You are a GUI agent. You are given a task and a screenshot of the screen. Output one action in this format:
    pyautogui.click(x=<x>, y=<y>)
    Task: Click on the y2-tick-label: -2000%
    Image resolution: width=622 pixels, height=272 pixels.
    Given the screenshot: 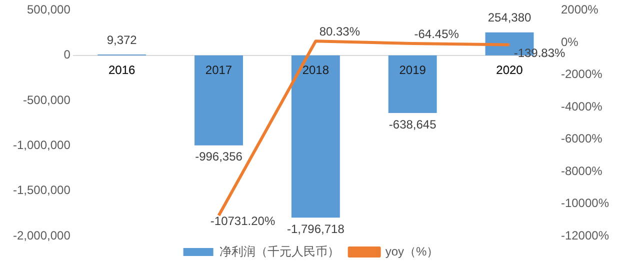 What is the action you would take?
    pyautogui.click(x=581, y=74)
    